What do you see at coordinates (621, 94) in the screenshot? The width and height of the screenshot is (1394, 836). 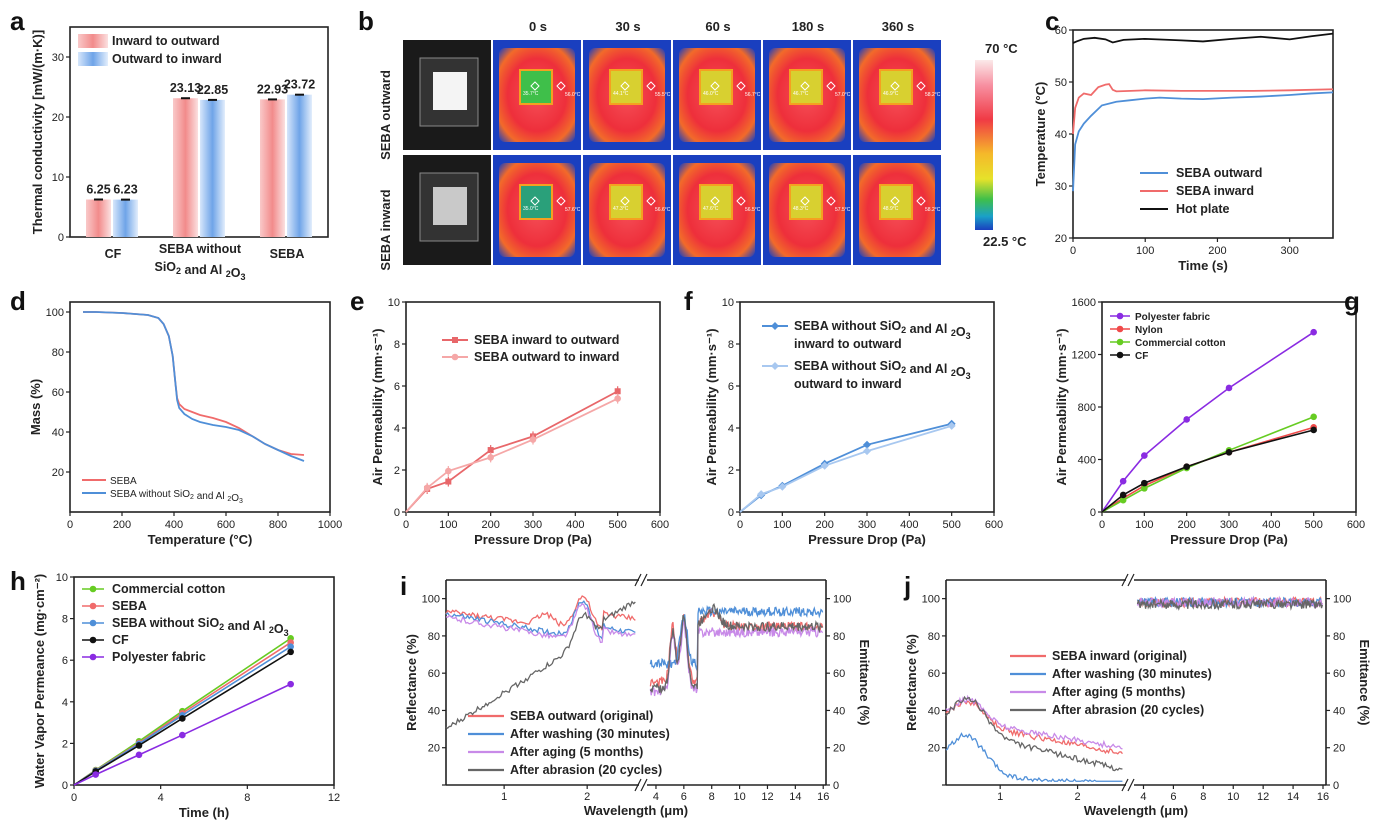 I see `probe-temp: 44.1°C` at bounding box center [621, 94].